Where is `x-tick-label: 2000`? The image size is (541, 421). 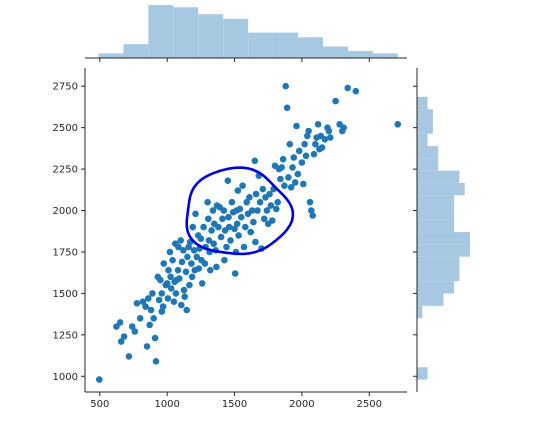 x-tick-label: 2000 is located at coordinates (301, 404).